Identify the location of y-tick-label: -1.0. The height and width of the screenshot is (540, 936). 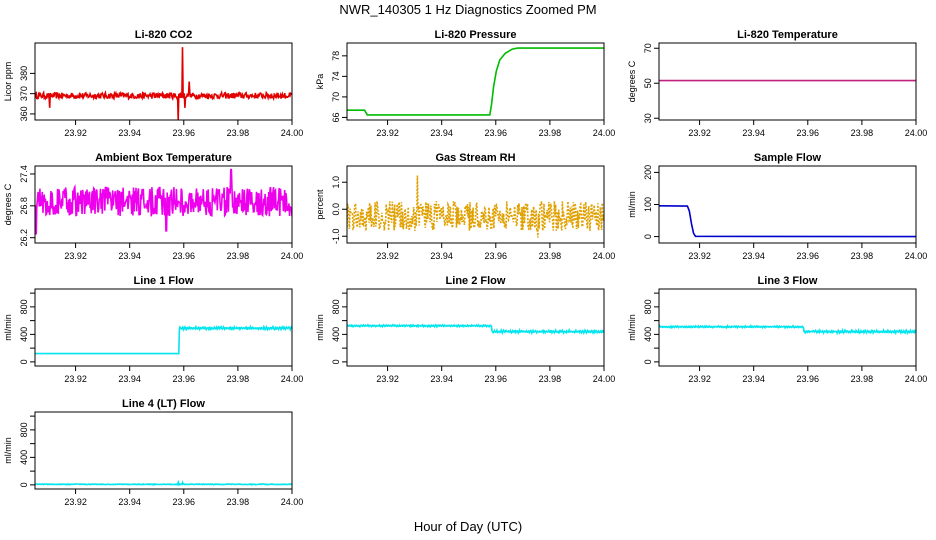
(336, 236).